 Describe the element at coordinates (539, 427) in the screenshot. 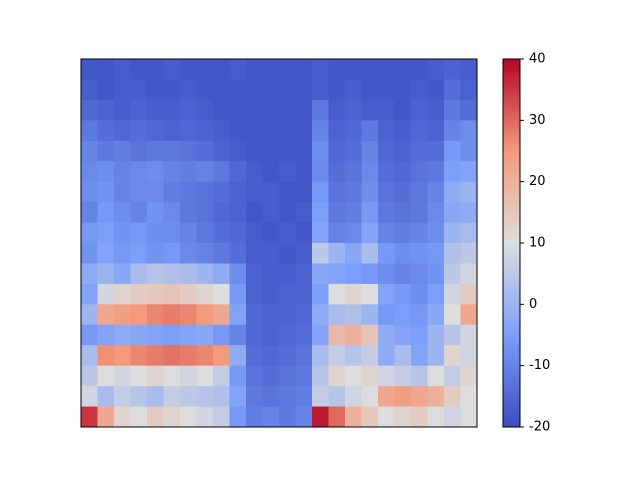

I see `colorbar-tick-label: -20` at that location.